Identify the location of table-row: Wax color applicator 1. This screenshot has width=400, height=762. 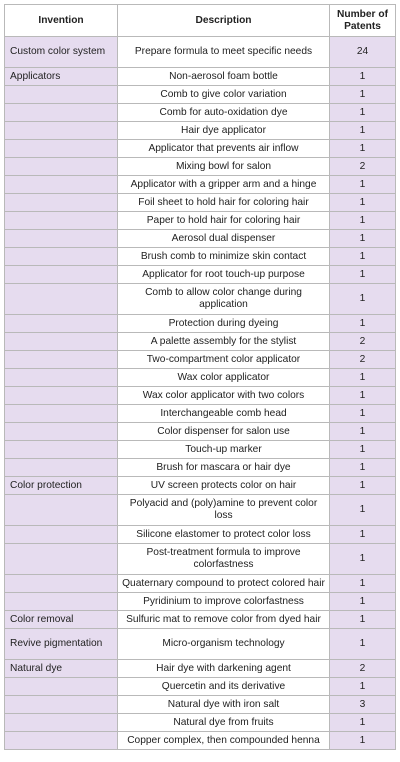
(200, 377).